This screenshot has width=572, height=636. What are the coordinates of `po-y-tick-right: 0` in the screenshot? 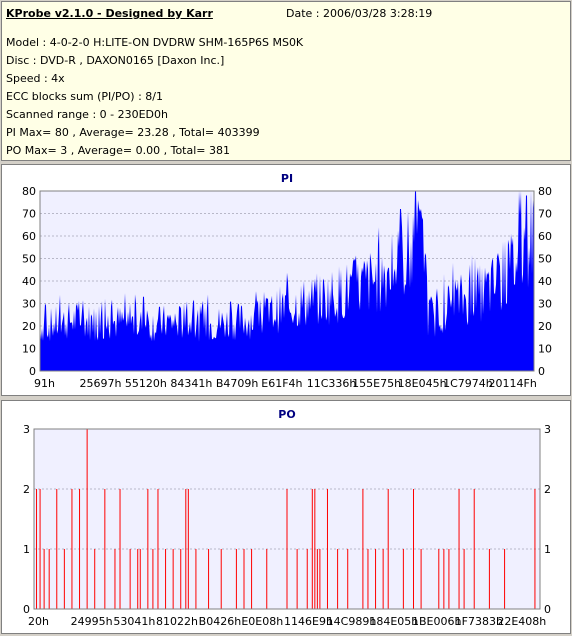 It's located at (547, 609).